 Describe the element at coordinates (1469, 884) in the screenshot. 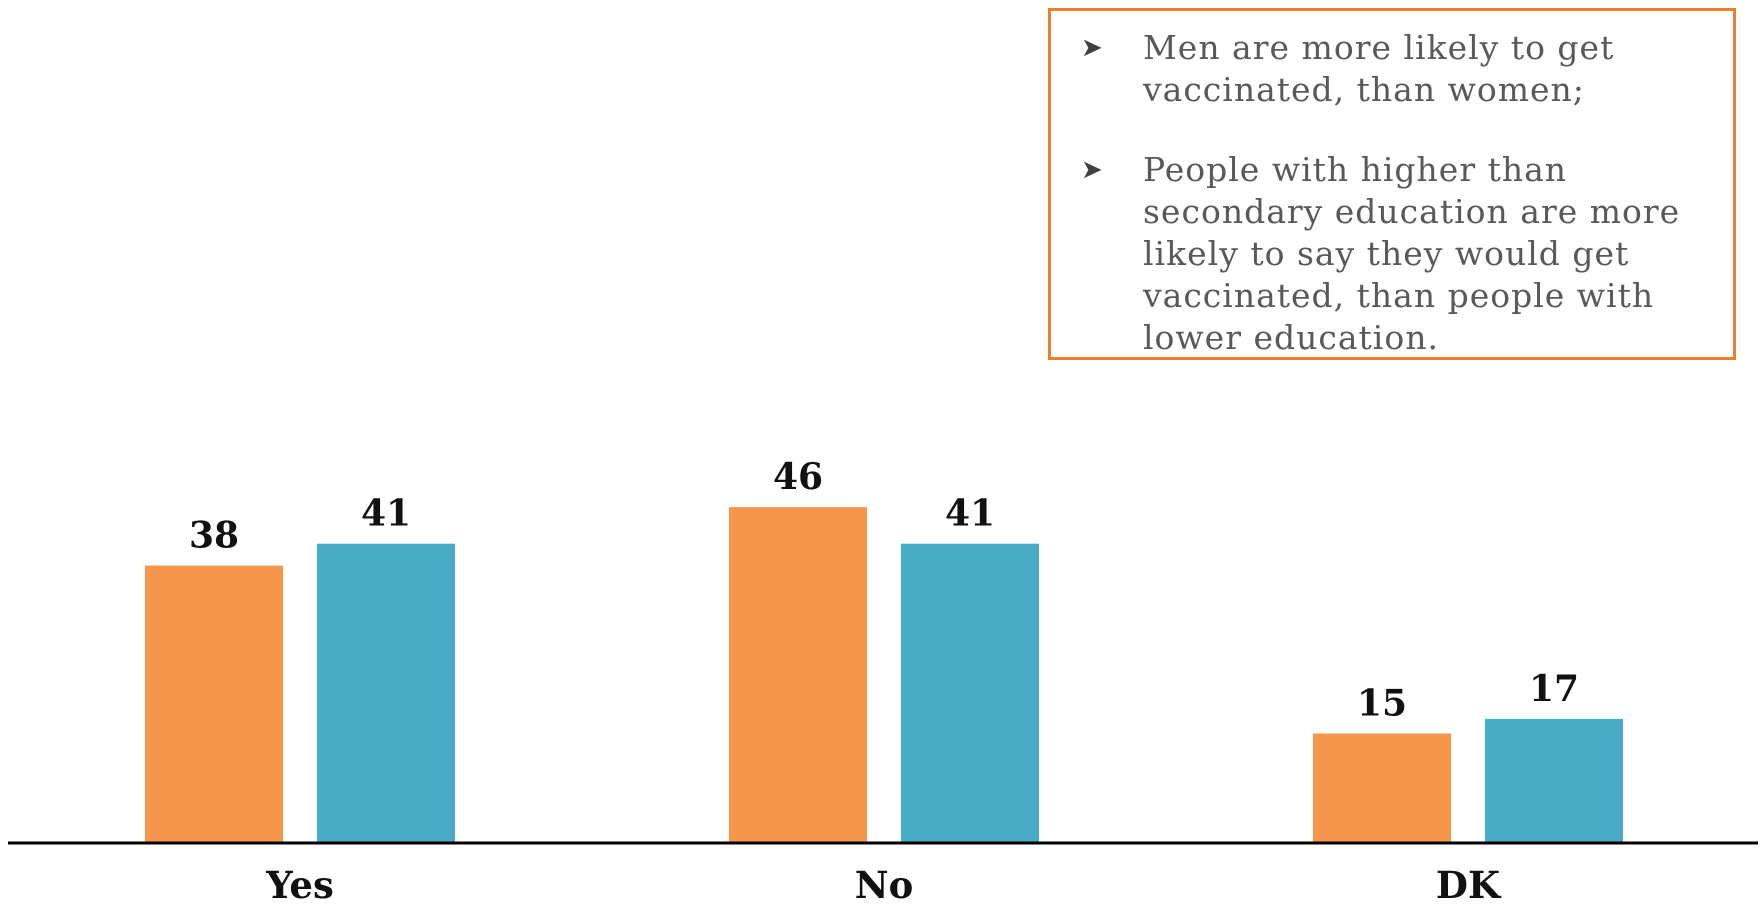

I see `category-label-dk: DK` at that location.